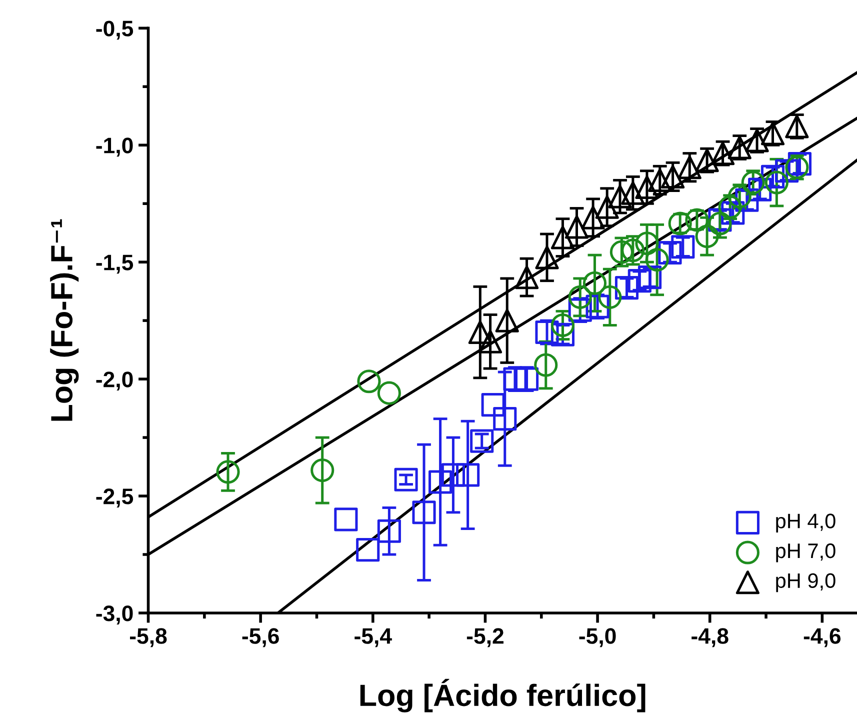 Image resolution: width=857 pixels, height=722 pixels. Describe the element at coordinates (822, 638) in the screenshot. I see `x-tick-label: -4,6` at that location.